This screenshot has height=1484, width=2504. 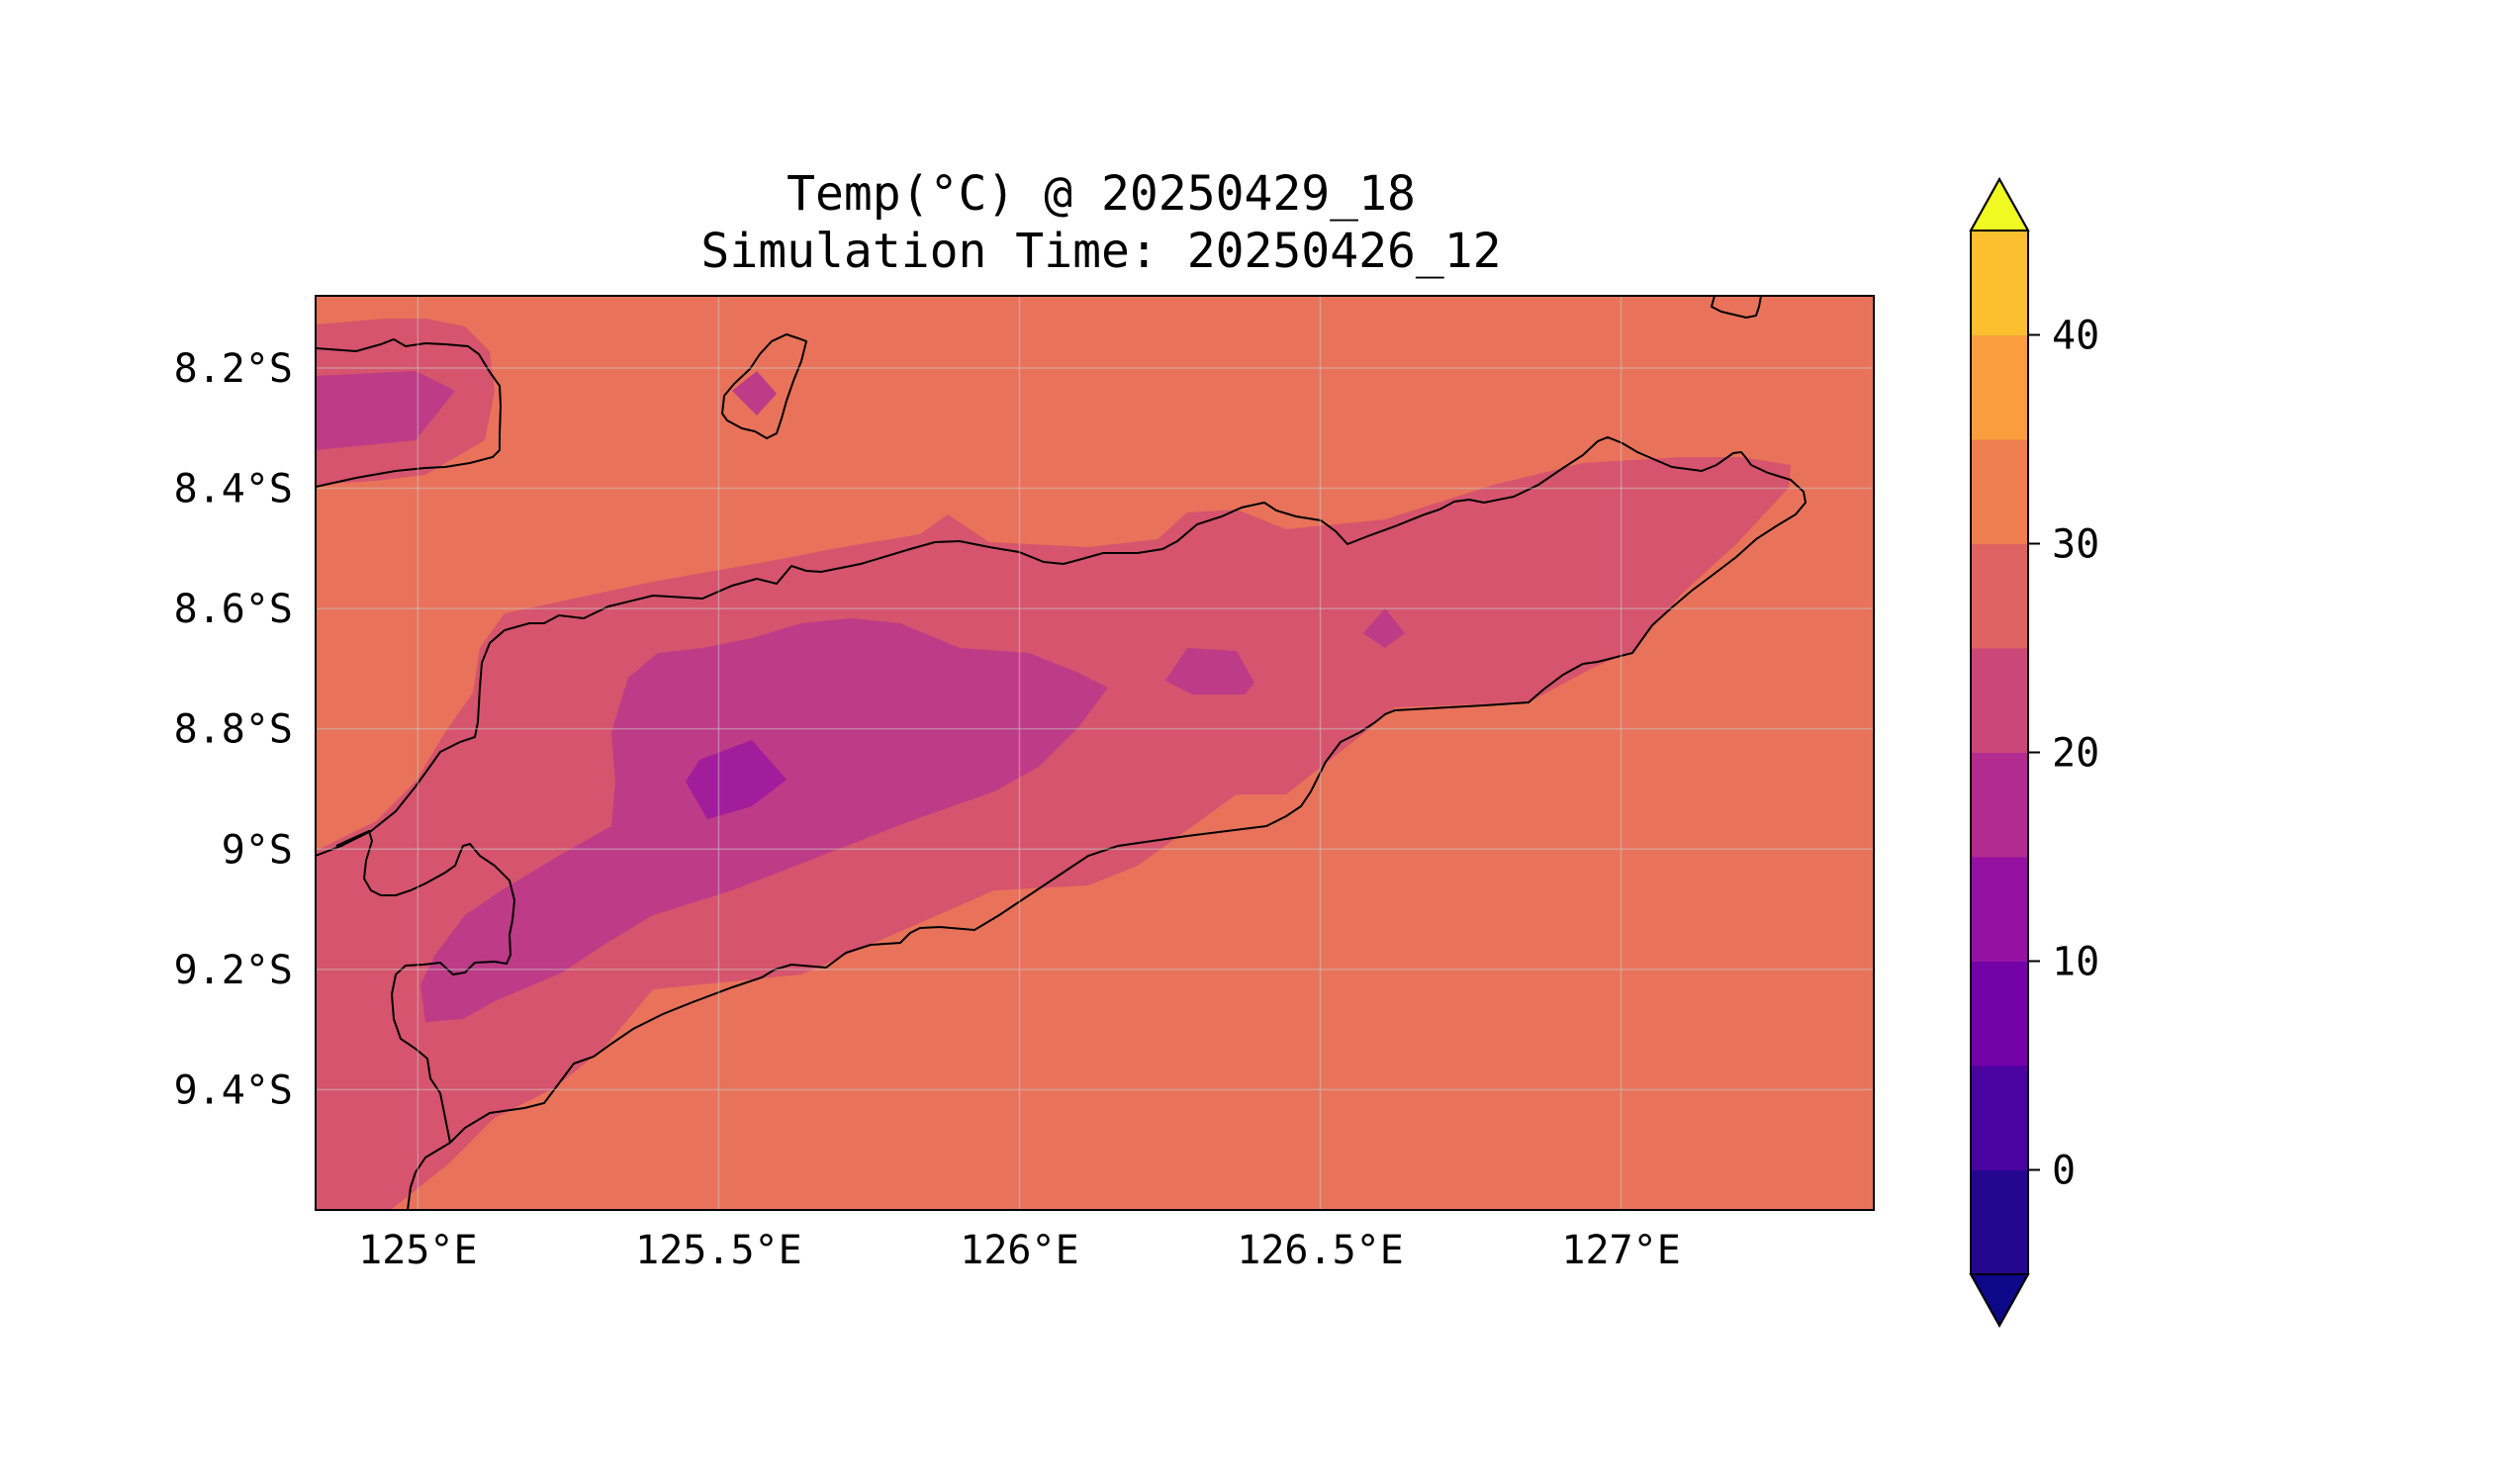 I want to click on colorbar-outline, so click(x=1999, y=752).